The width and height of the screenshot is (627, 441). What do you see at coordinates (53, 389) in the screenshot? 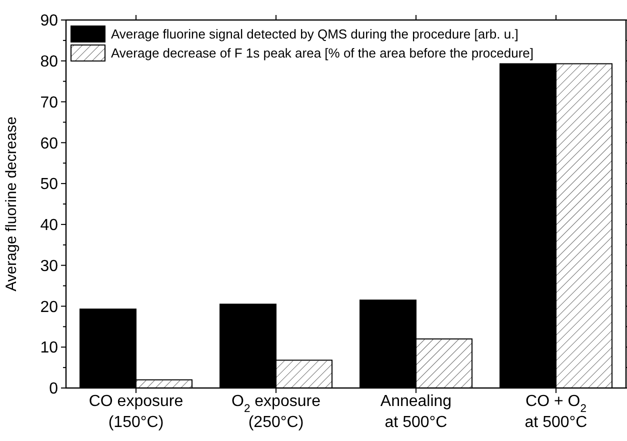
I see `y-tick-label: 0` at bounding box center [53, 389].